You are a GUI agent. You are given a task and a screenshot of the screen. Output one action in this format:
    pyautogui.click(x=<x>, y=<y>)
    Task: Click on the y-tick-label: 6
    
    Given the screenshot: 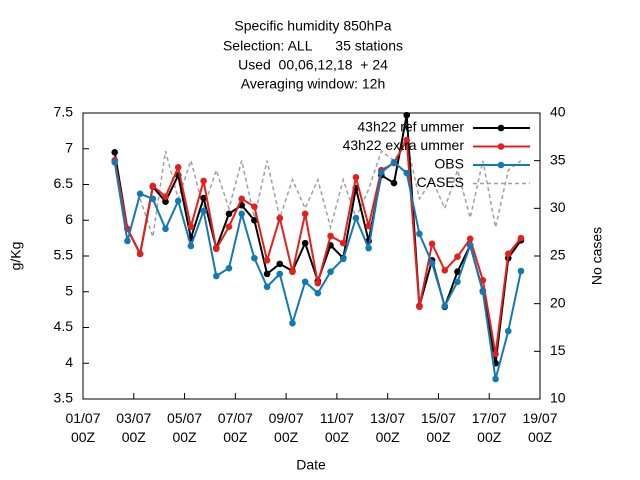 What is the action you would take?
    pyautogui.click(x=69, y=219)
    